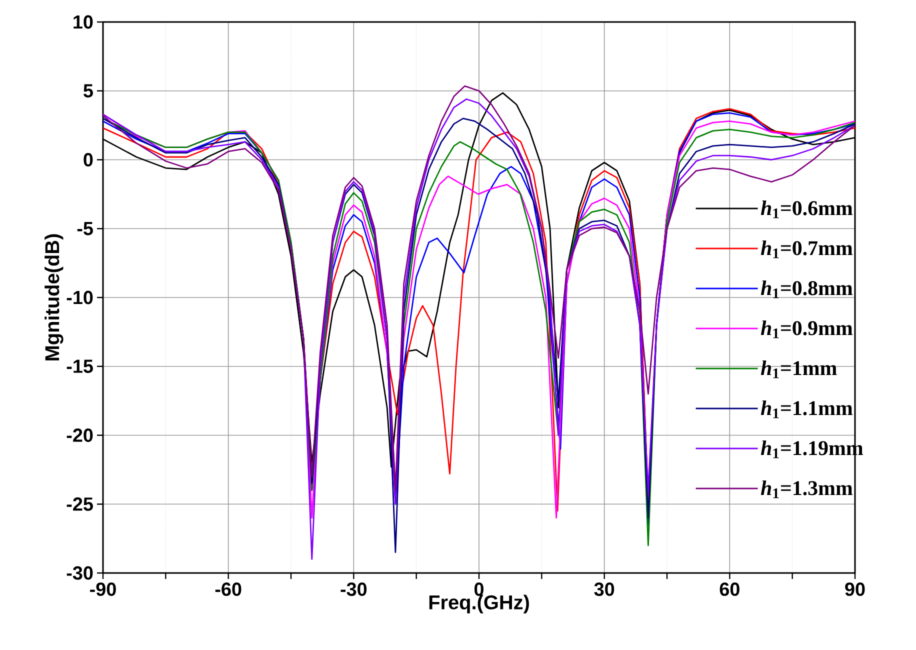  I want to click on y-tick-label: -10, so click(79, 297).